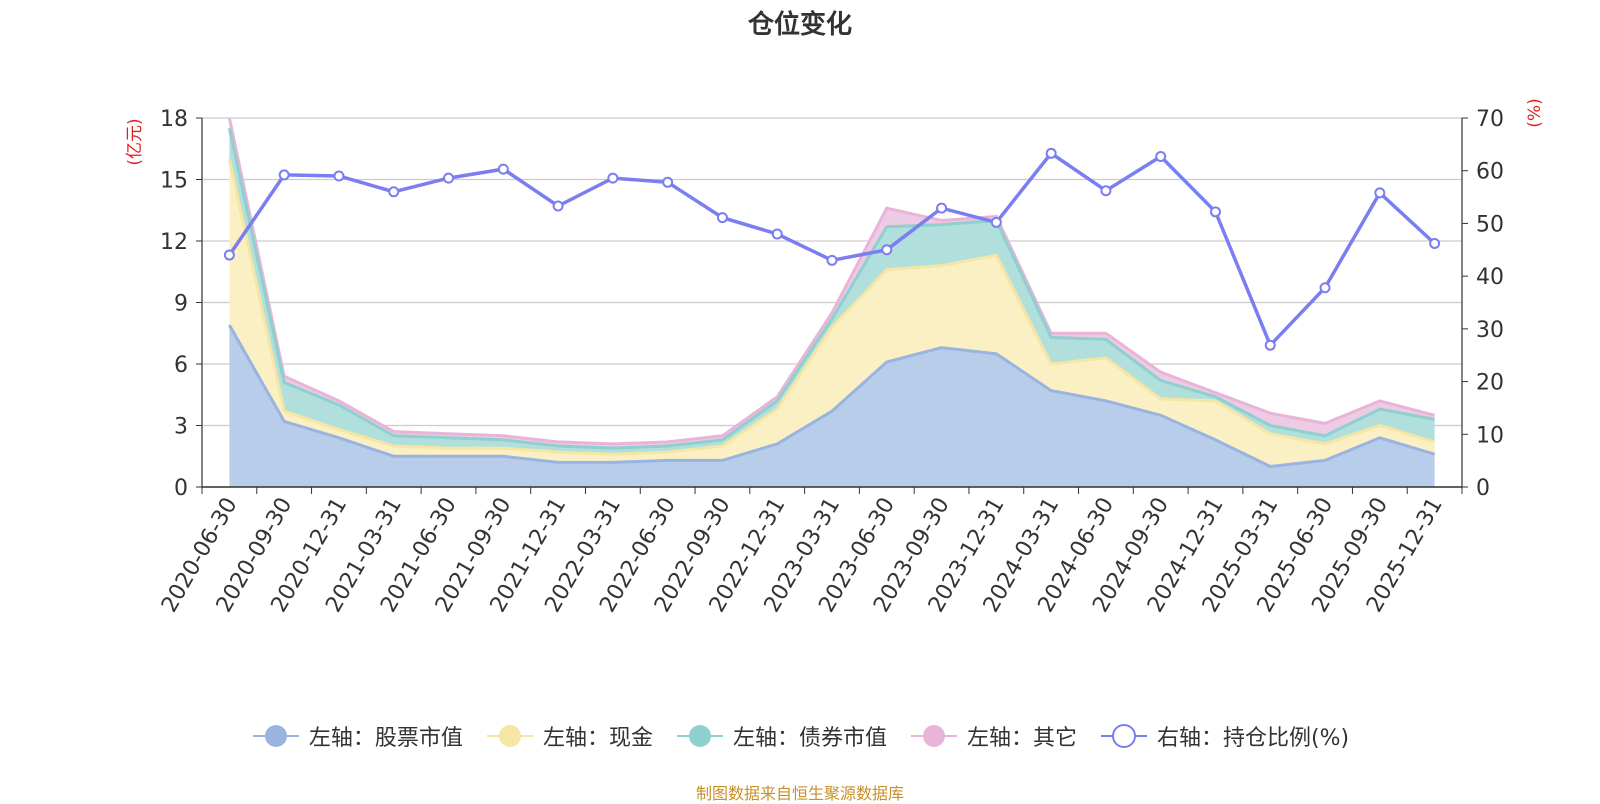  I want to click on legend-item: 左轴：股票市值, so click(357, 736).